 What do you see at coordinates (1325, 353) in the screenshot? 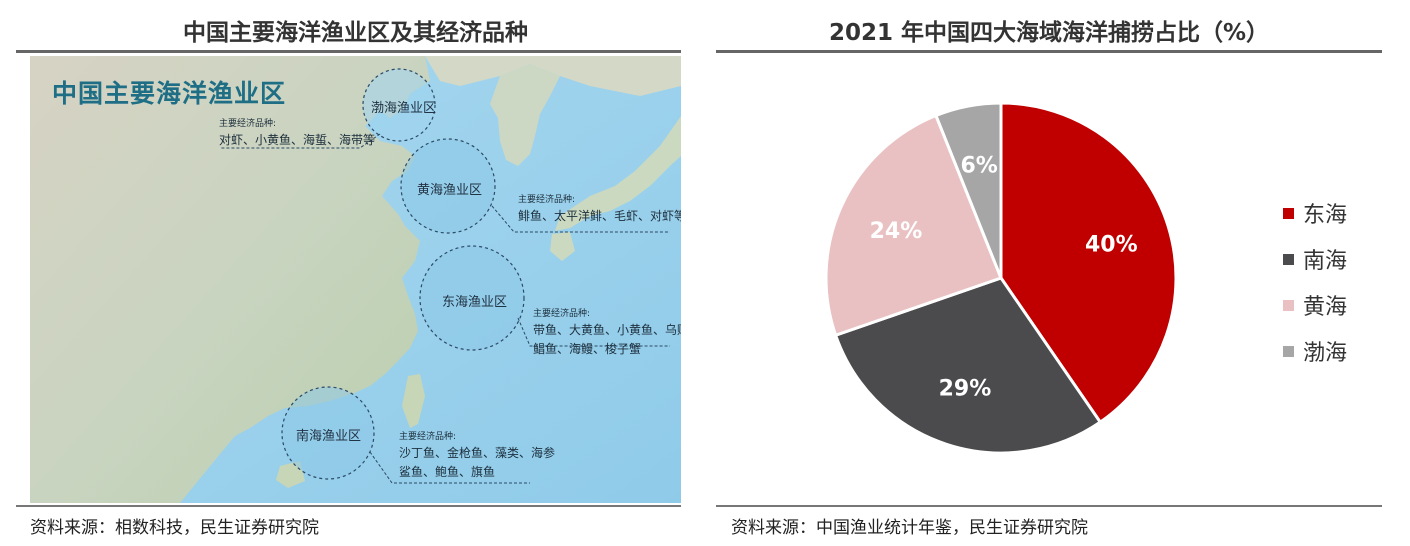
I see `legend-label: 渤海` at bounding box center [1325, 353].